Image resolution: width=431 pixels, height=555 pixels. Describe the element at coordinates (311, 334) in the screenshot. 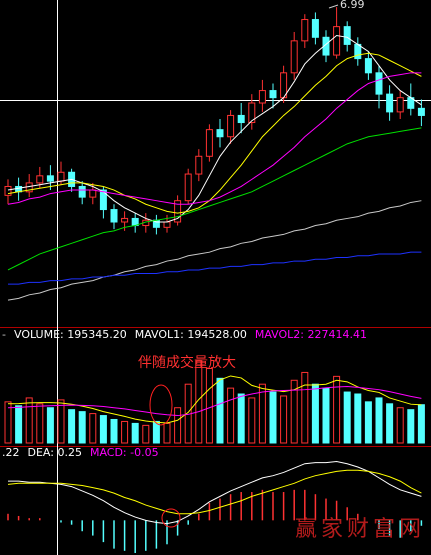

I see `legend-entry: MAVOL2: 227414.41` at that location.